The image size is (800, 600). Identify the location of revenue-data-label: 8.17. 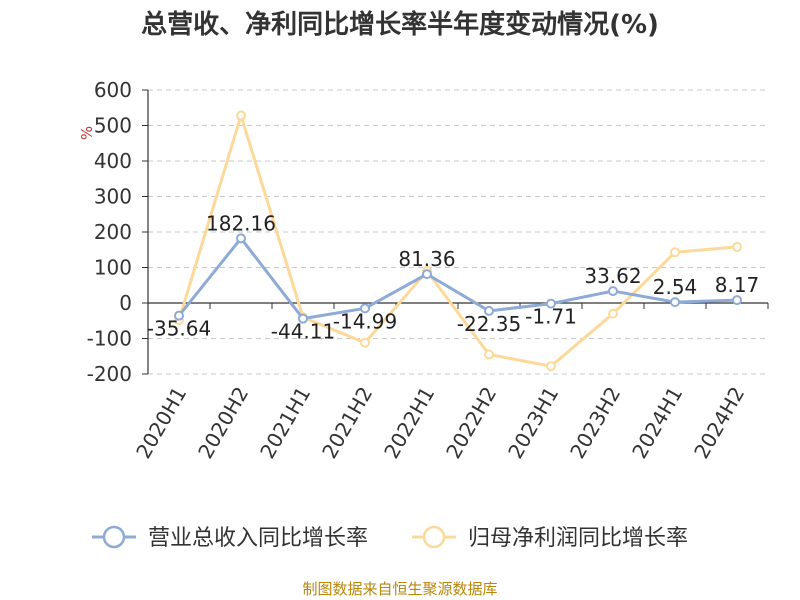
(737, 285).